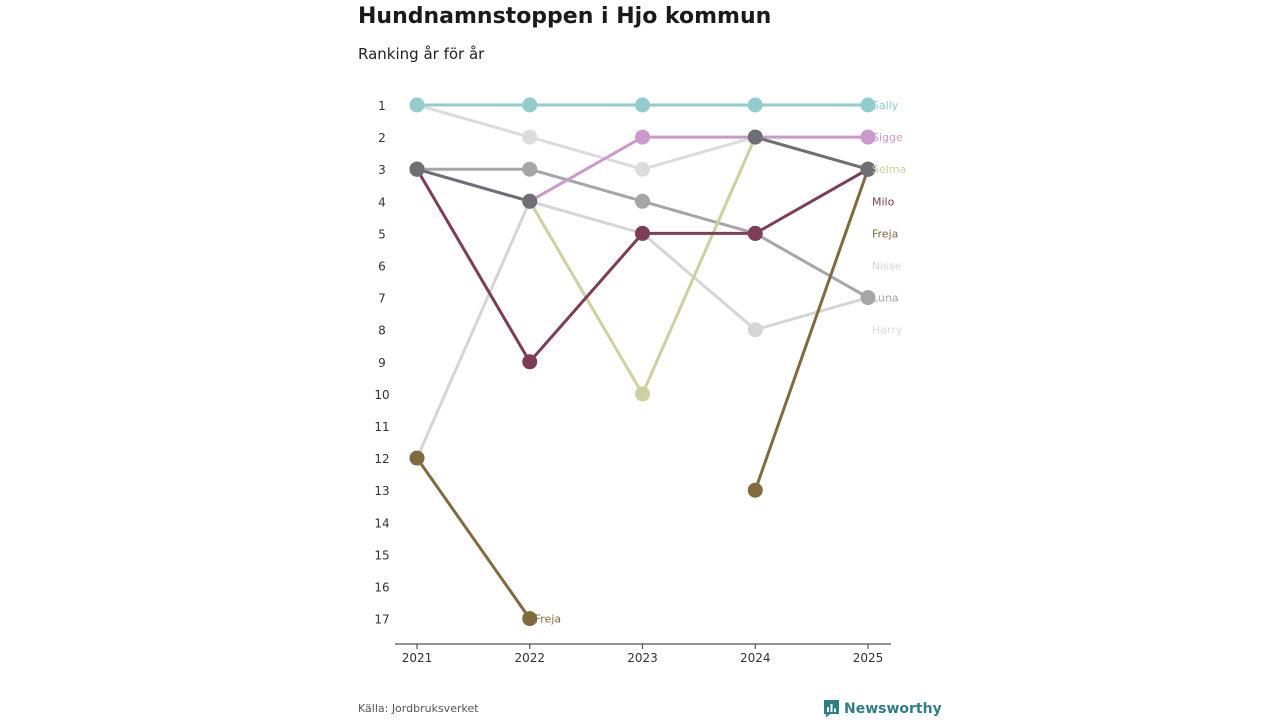 The height and width of the screenshot is (720, 1280). What do you see at coordinates (887, 330) in the screenshot?
I see `end-label-harry: Harry` at bounding box center [887, 330].